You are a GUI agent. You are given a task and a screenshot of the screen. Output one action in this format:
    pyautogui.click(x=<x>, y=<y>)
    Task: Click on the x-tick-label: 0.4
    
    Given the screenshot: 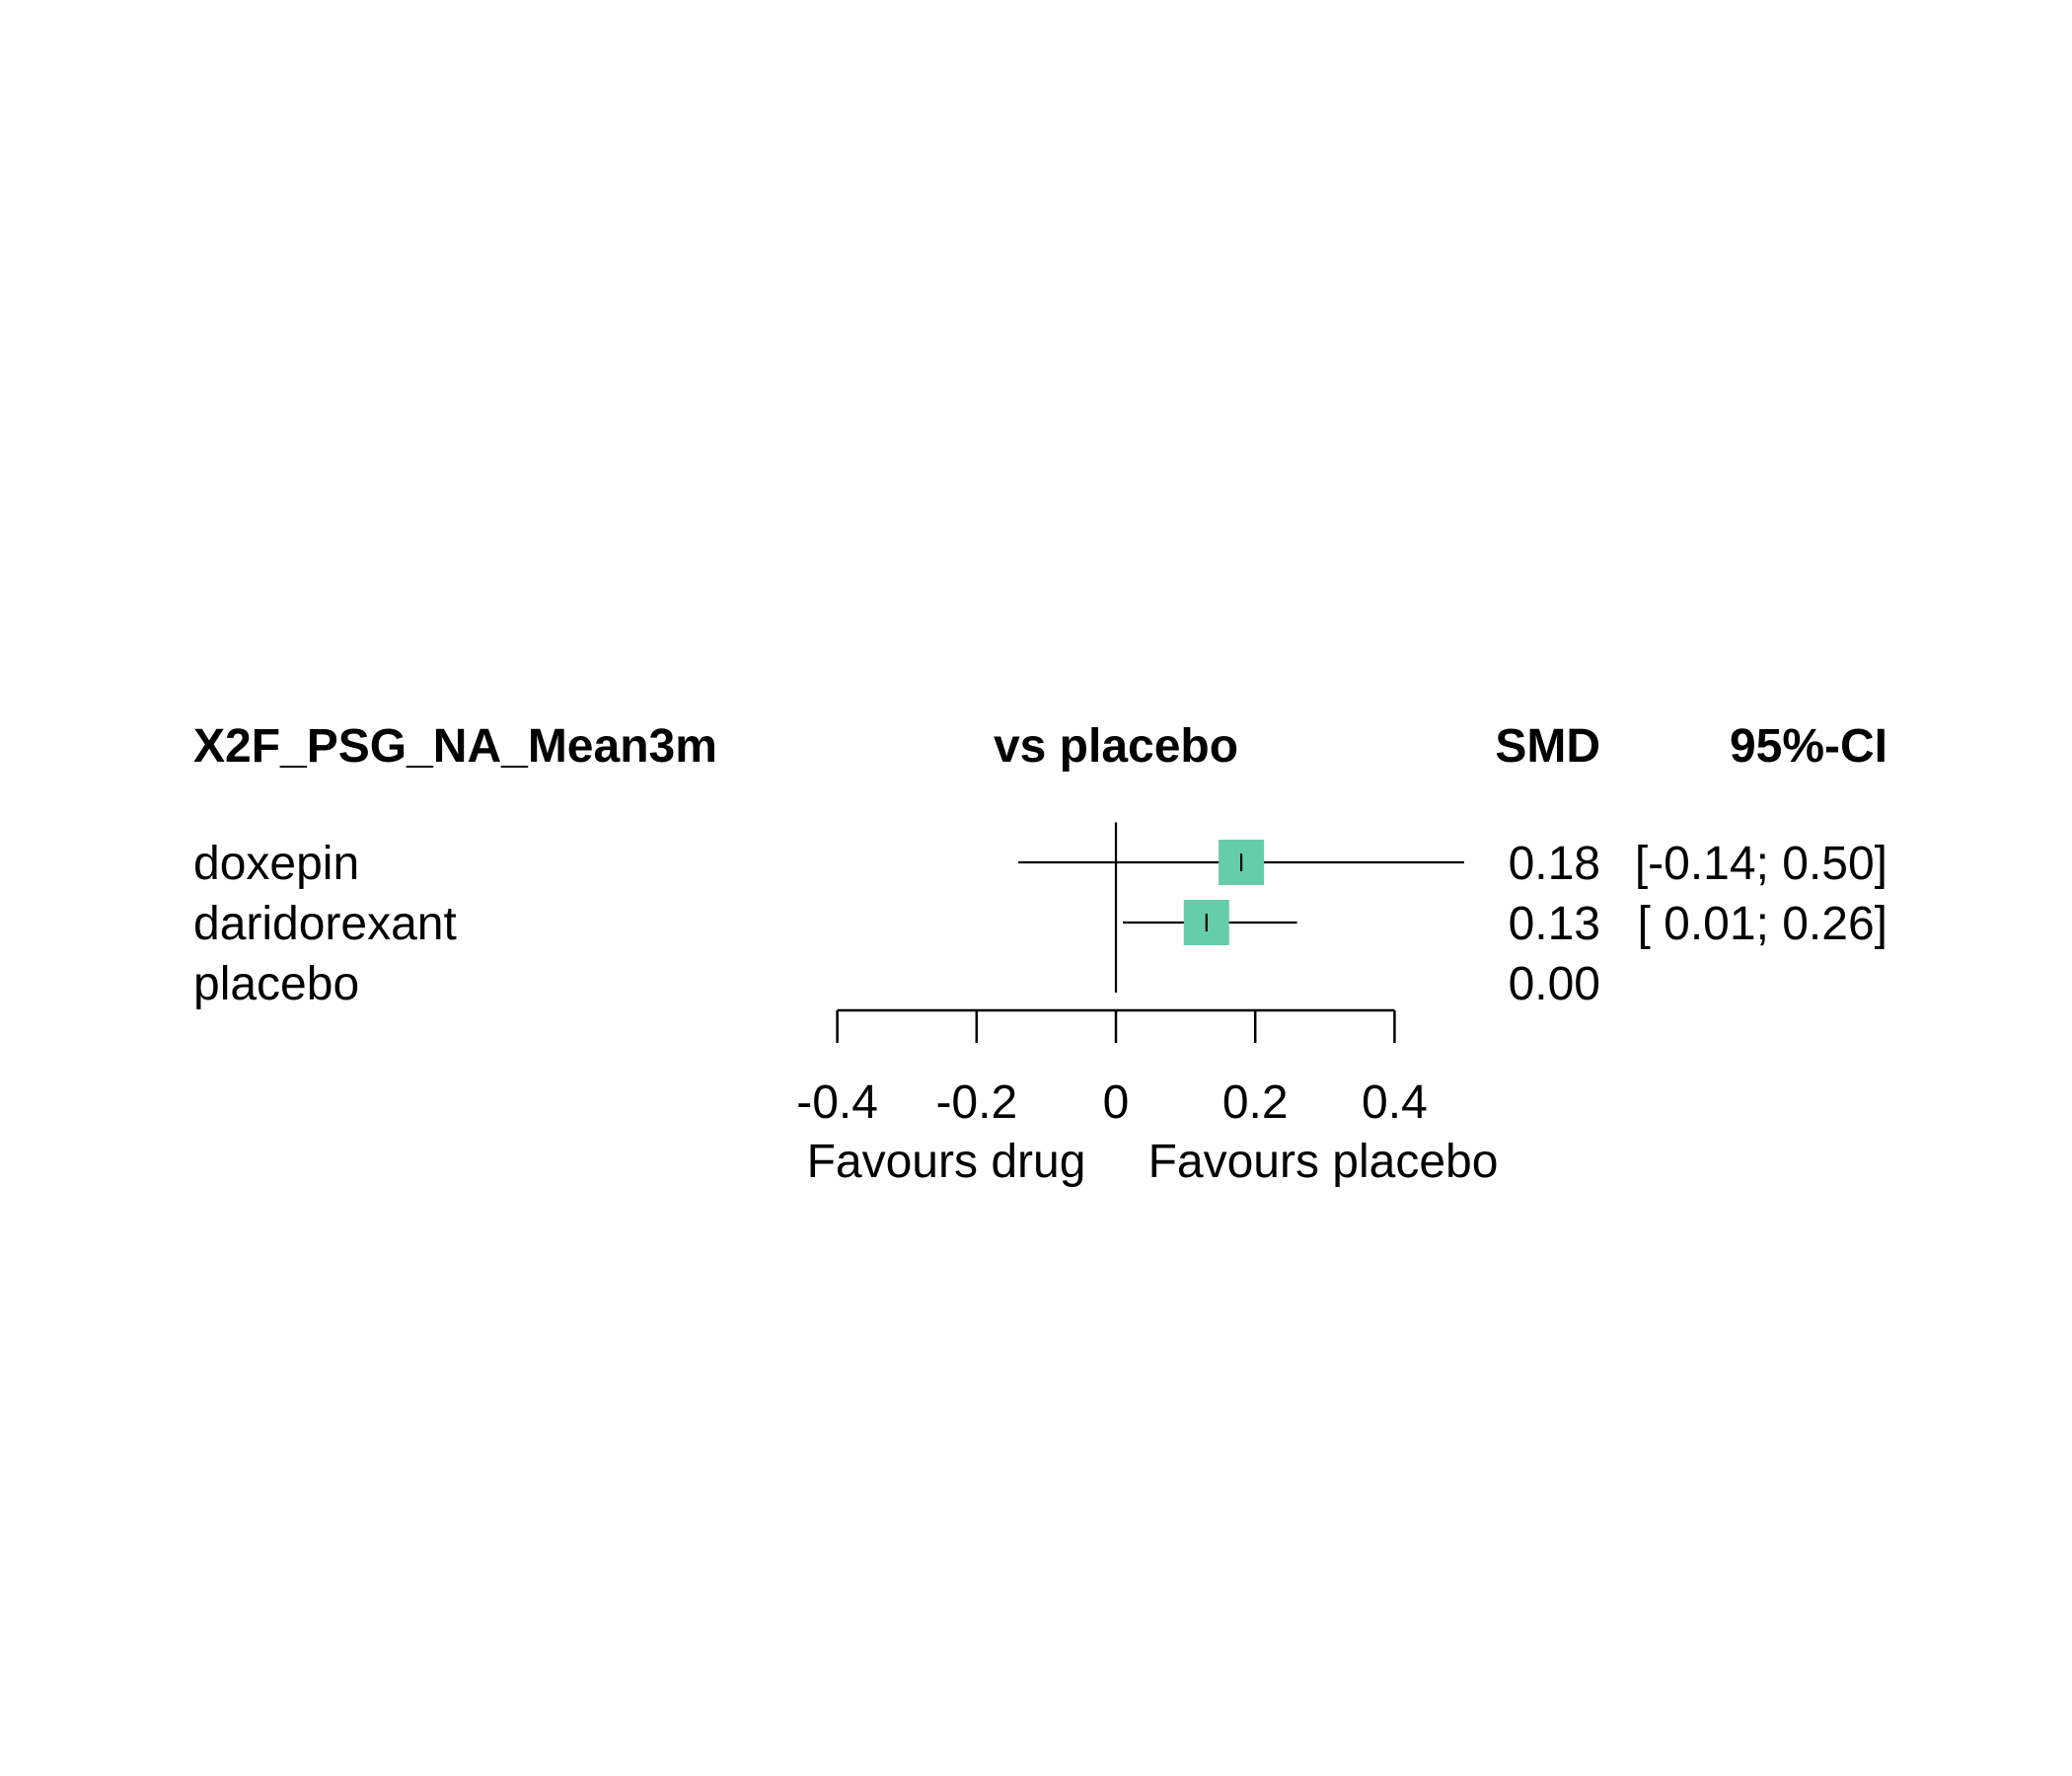 What is the action you would take?
    pyautogui.click(x=1395, y=1103)
    